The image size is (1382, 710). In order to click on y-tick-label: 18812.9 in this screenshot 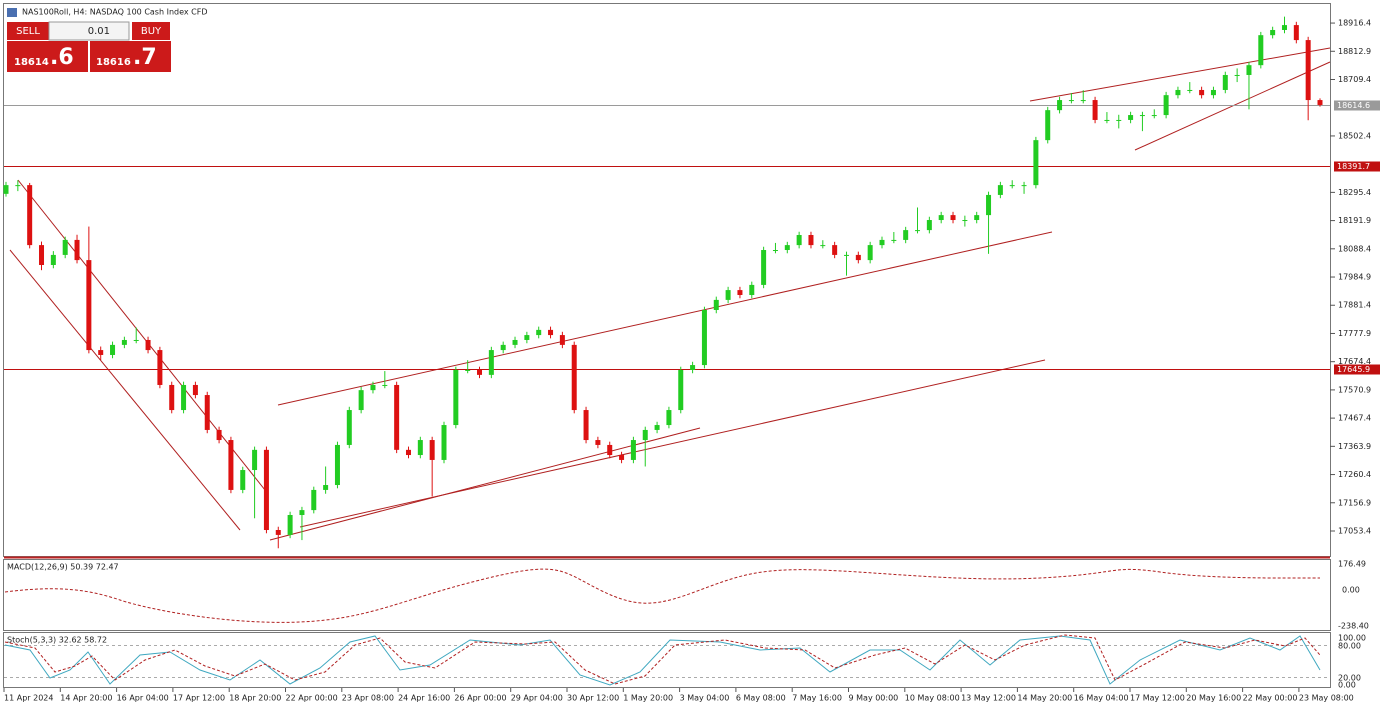, I will do `click(1354, 51)`.